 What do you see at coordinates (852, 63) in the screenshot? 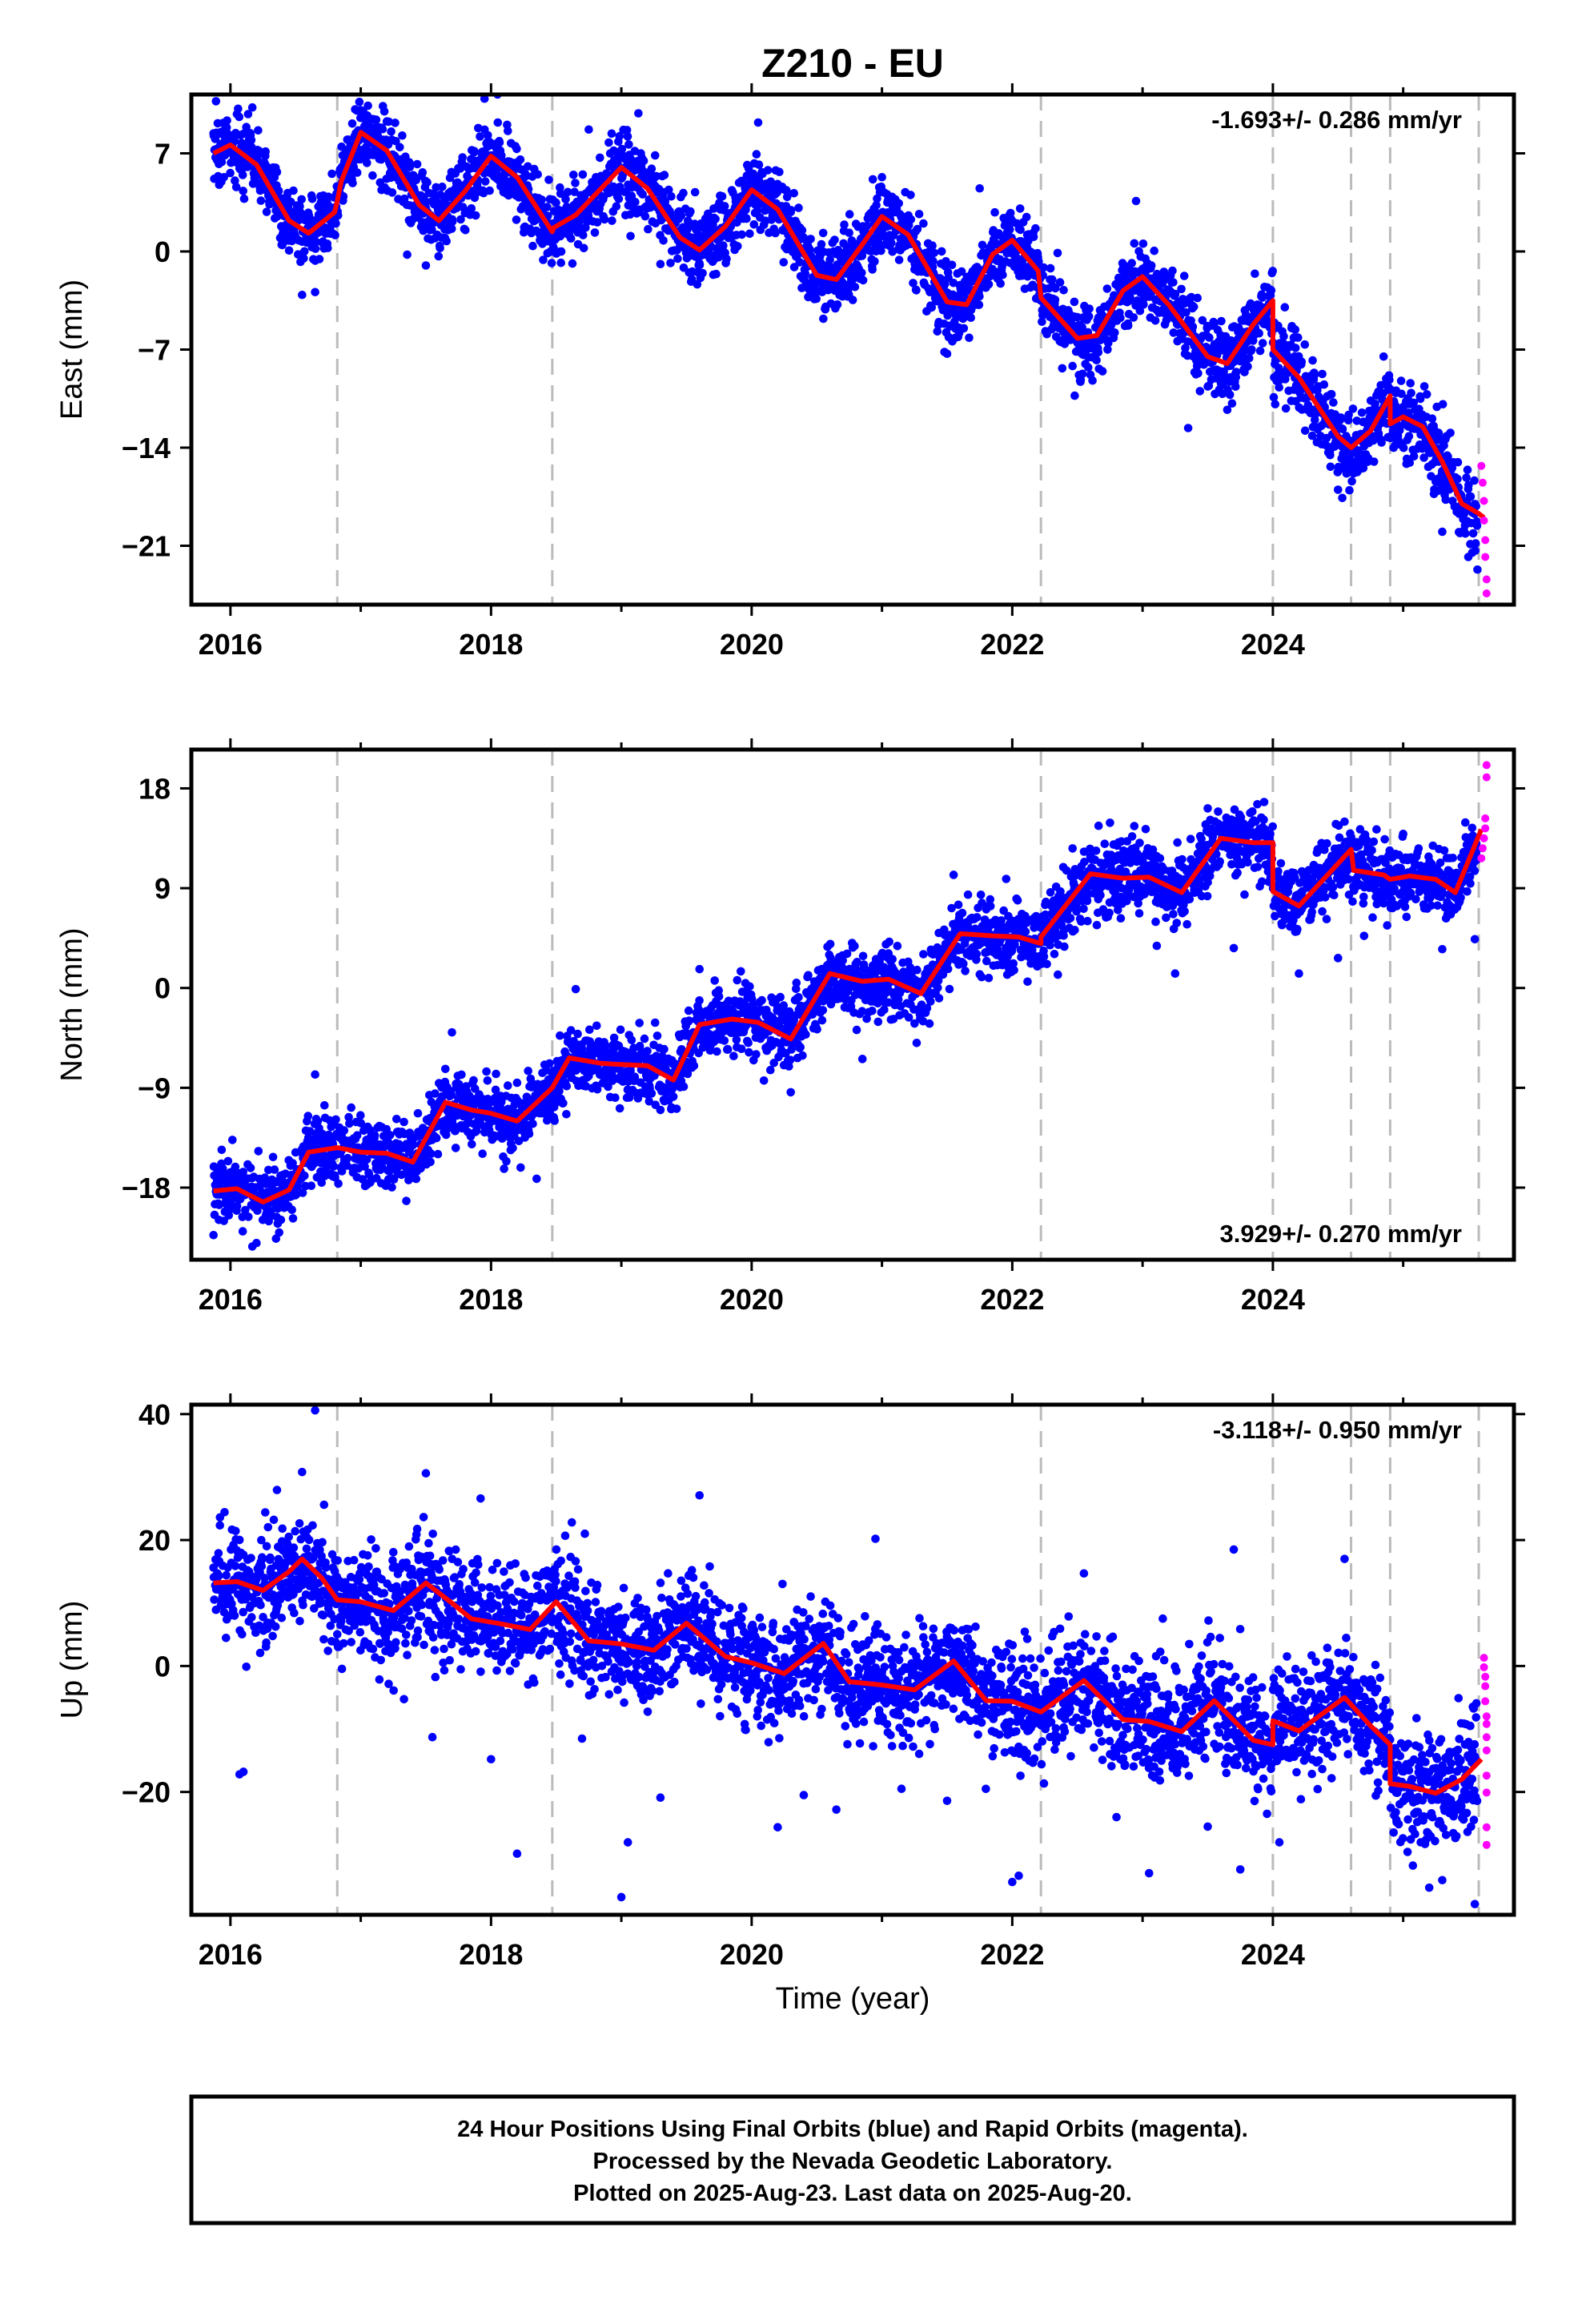
I see `chart-title: Z210 - EU` at bounding box center [852, 63].